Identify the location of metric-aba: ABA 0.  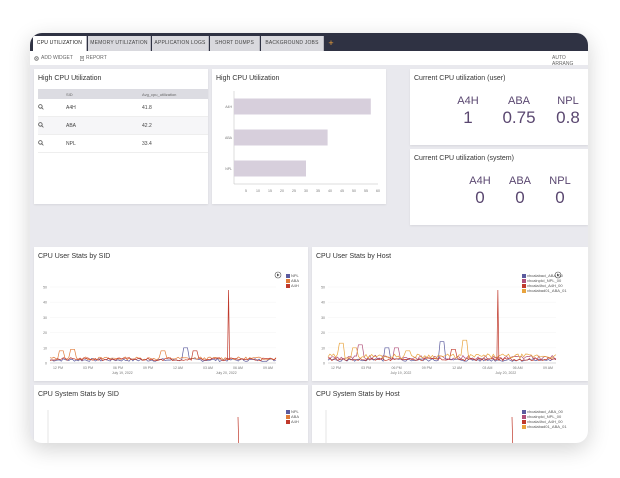
(520, 191).